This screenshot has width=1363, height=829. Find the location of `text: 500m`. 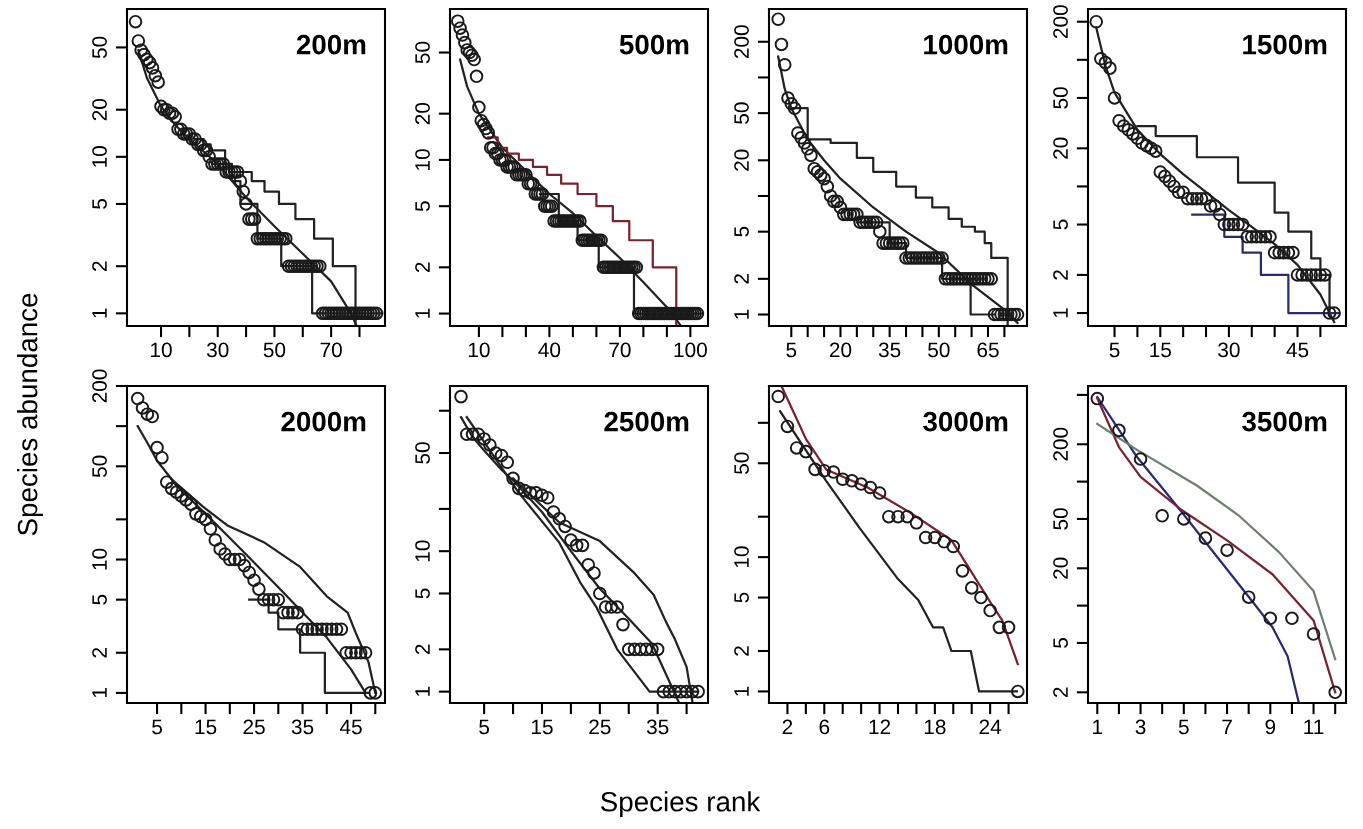

text: 500m is located at coordinates (654, 44).